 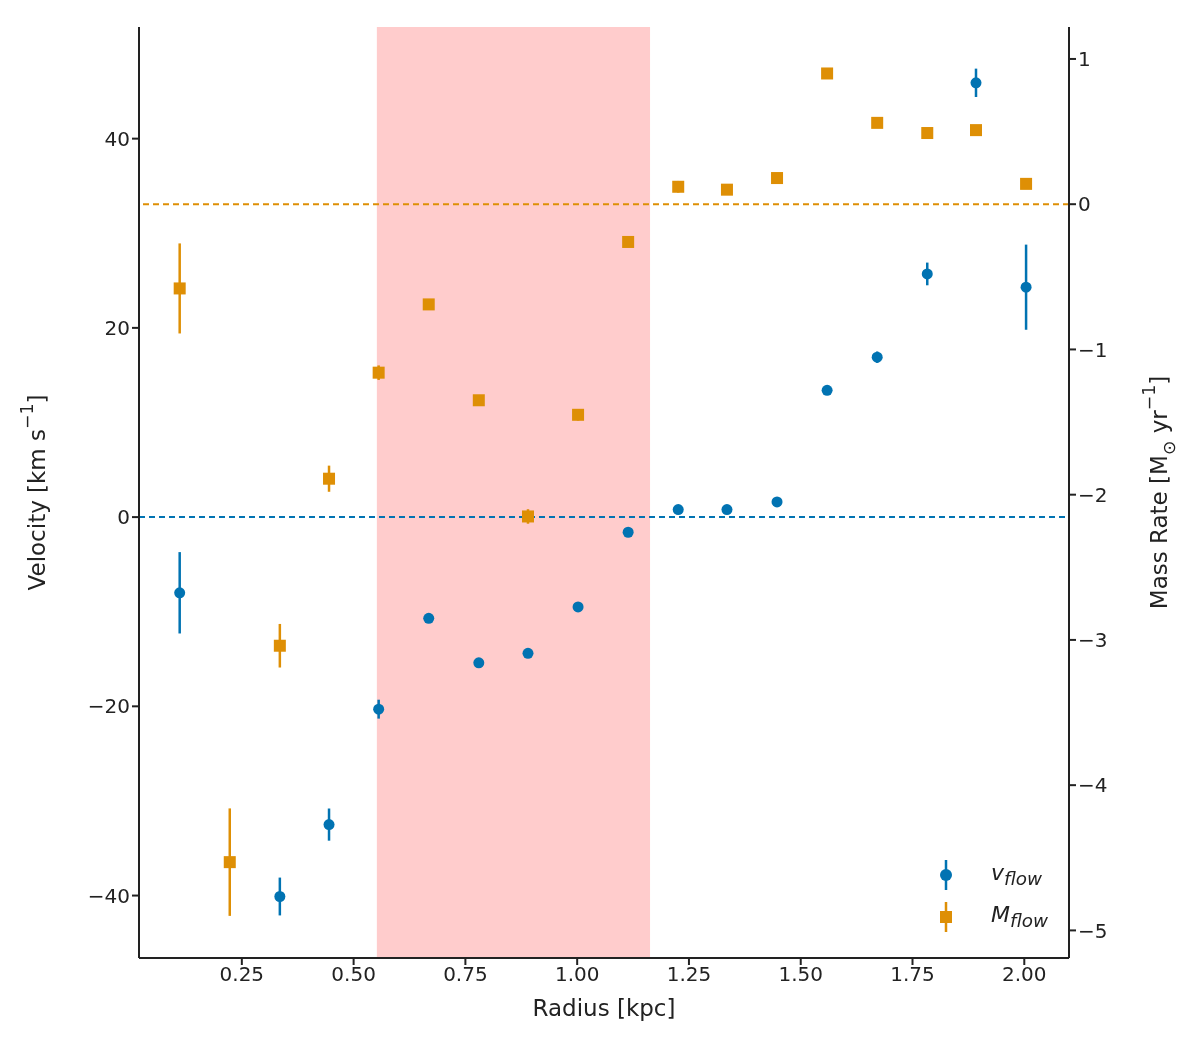 I want to click on x-axis-title: Radius [kpc], so click(x=604, y=1008).